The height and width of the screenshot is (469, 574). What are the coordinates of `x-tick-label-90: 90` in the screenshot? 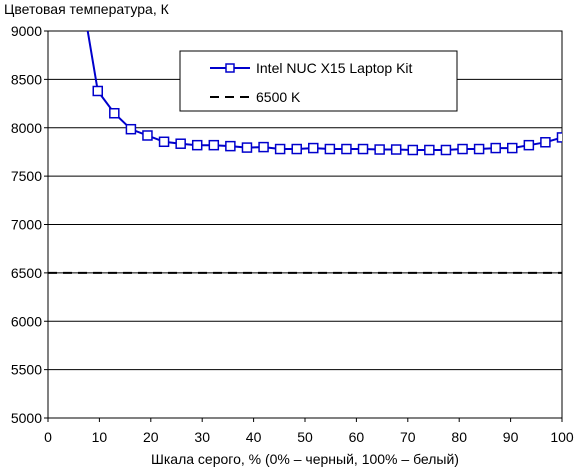 It's located at (511, 437).